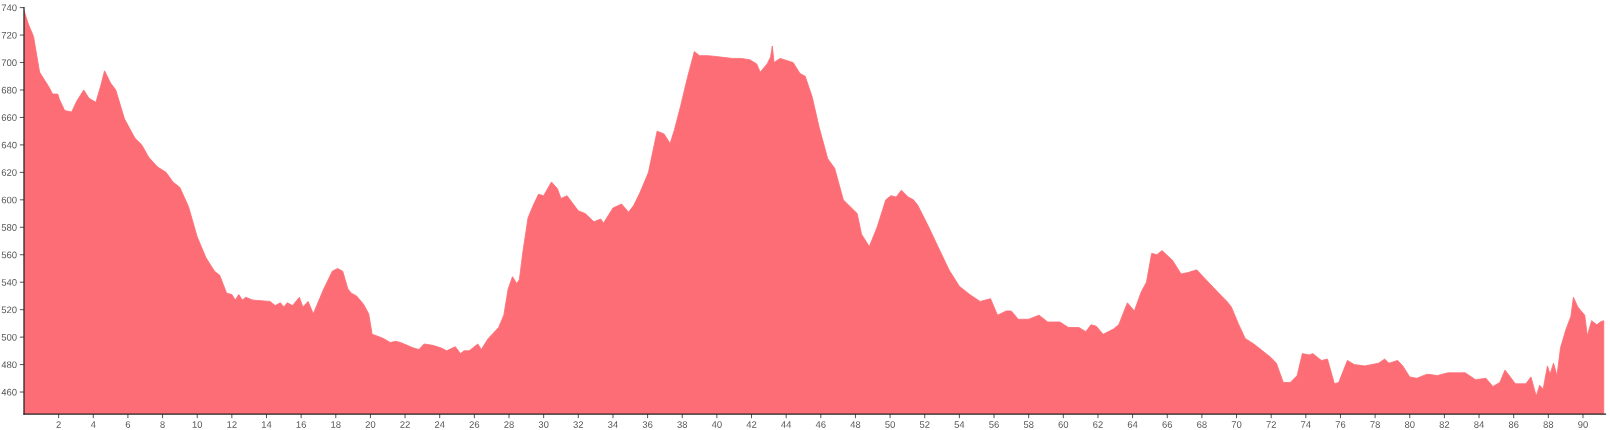  What do you see at coordinates (543, 424) in the screenshot?
I see `x-tick-label: 30` at bounding box center [543, 424].